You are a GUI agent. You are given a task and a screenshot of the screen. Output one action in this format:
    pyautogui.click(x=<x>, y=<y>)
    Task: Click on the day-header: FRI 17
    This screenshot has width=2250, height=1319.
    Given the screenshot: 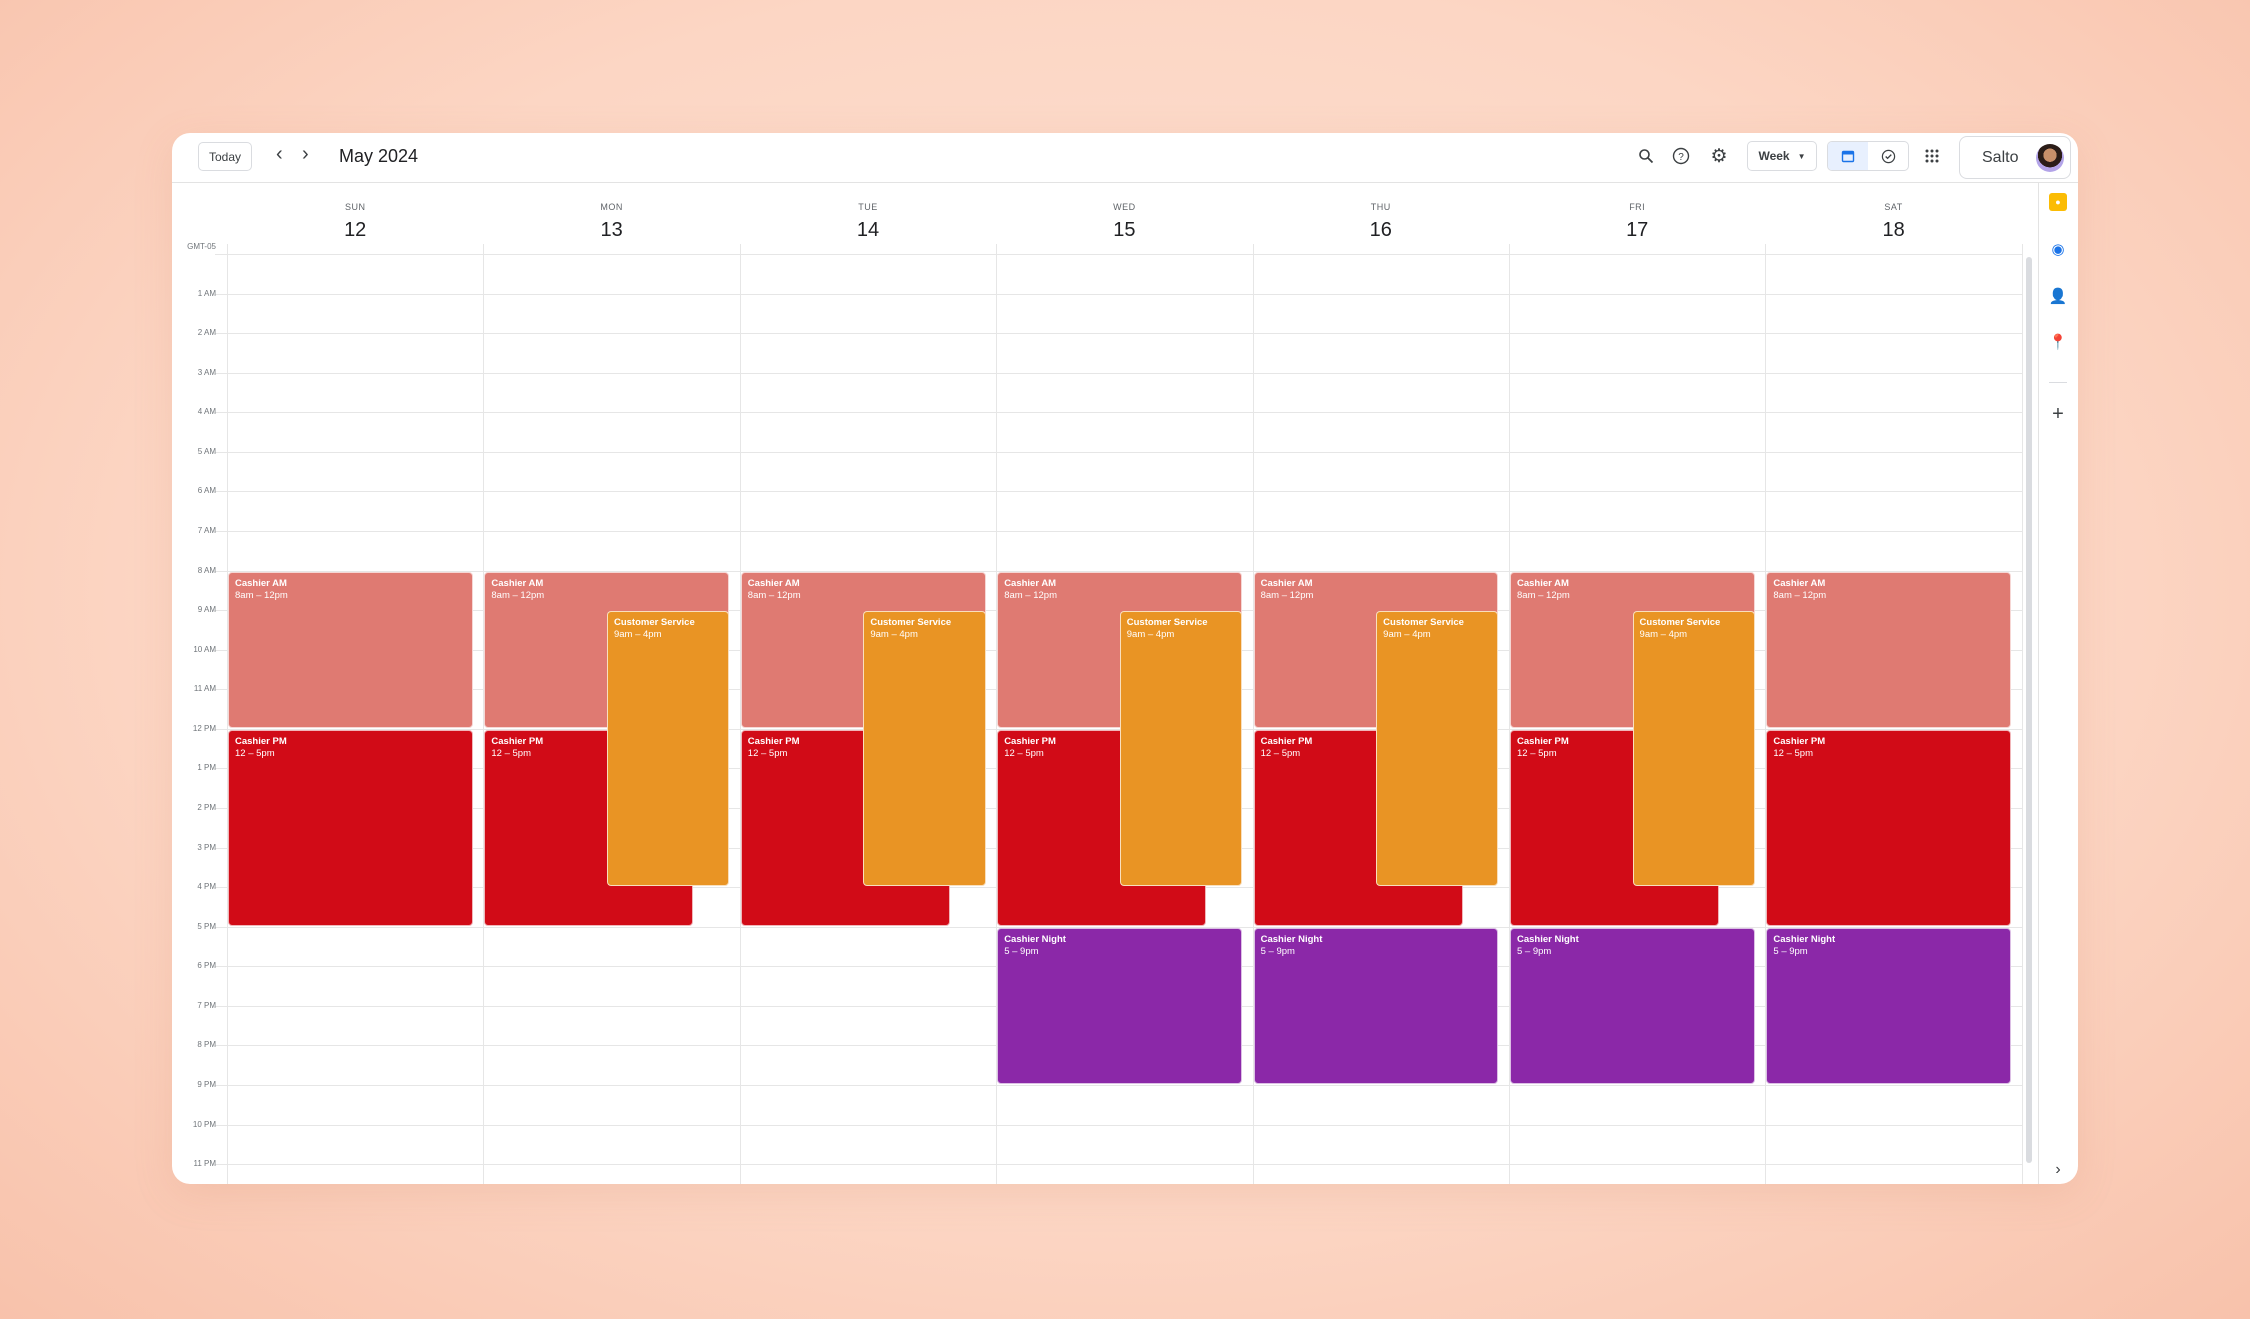 What is the action you would take?
    pyautogui.click(x=1637, y=219)
    